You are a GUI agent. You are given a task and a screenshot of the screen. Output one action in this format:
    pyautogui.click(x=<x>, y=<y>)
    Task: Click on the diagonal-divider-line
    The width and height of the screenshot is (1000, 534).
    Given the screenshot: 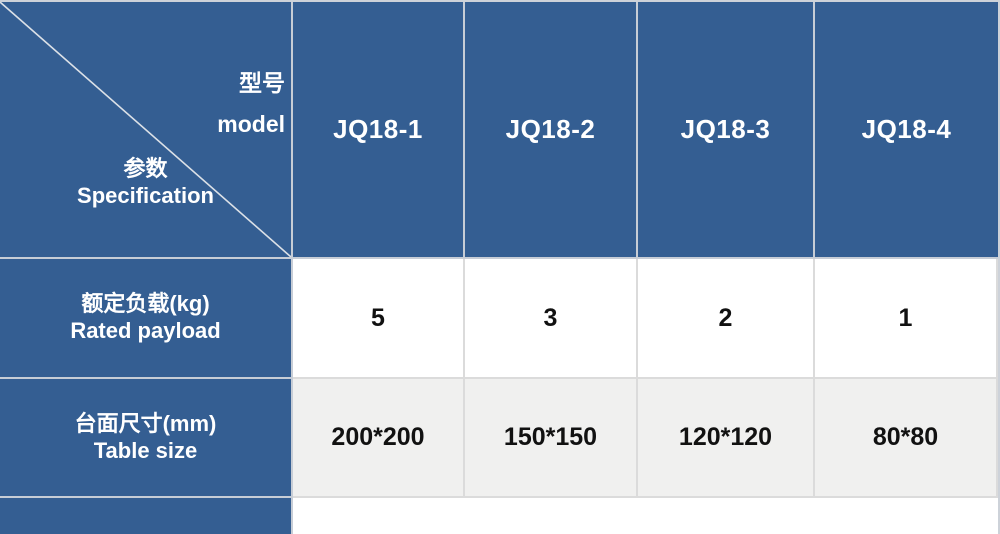 What is the action you would take?
    pyautogui.click(x=145, y=129)
    